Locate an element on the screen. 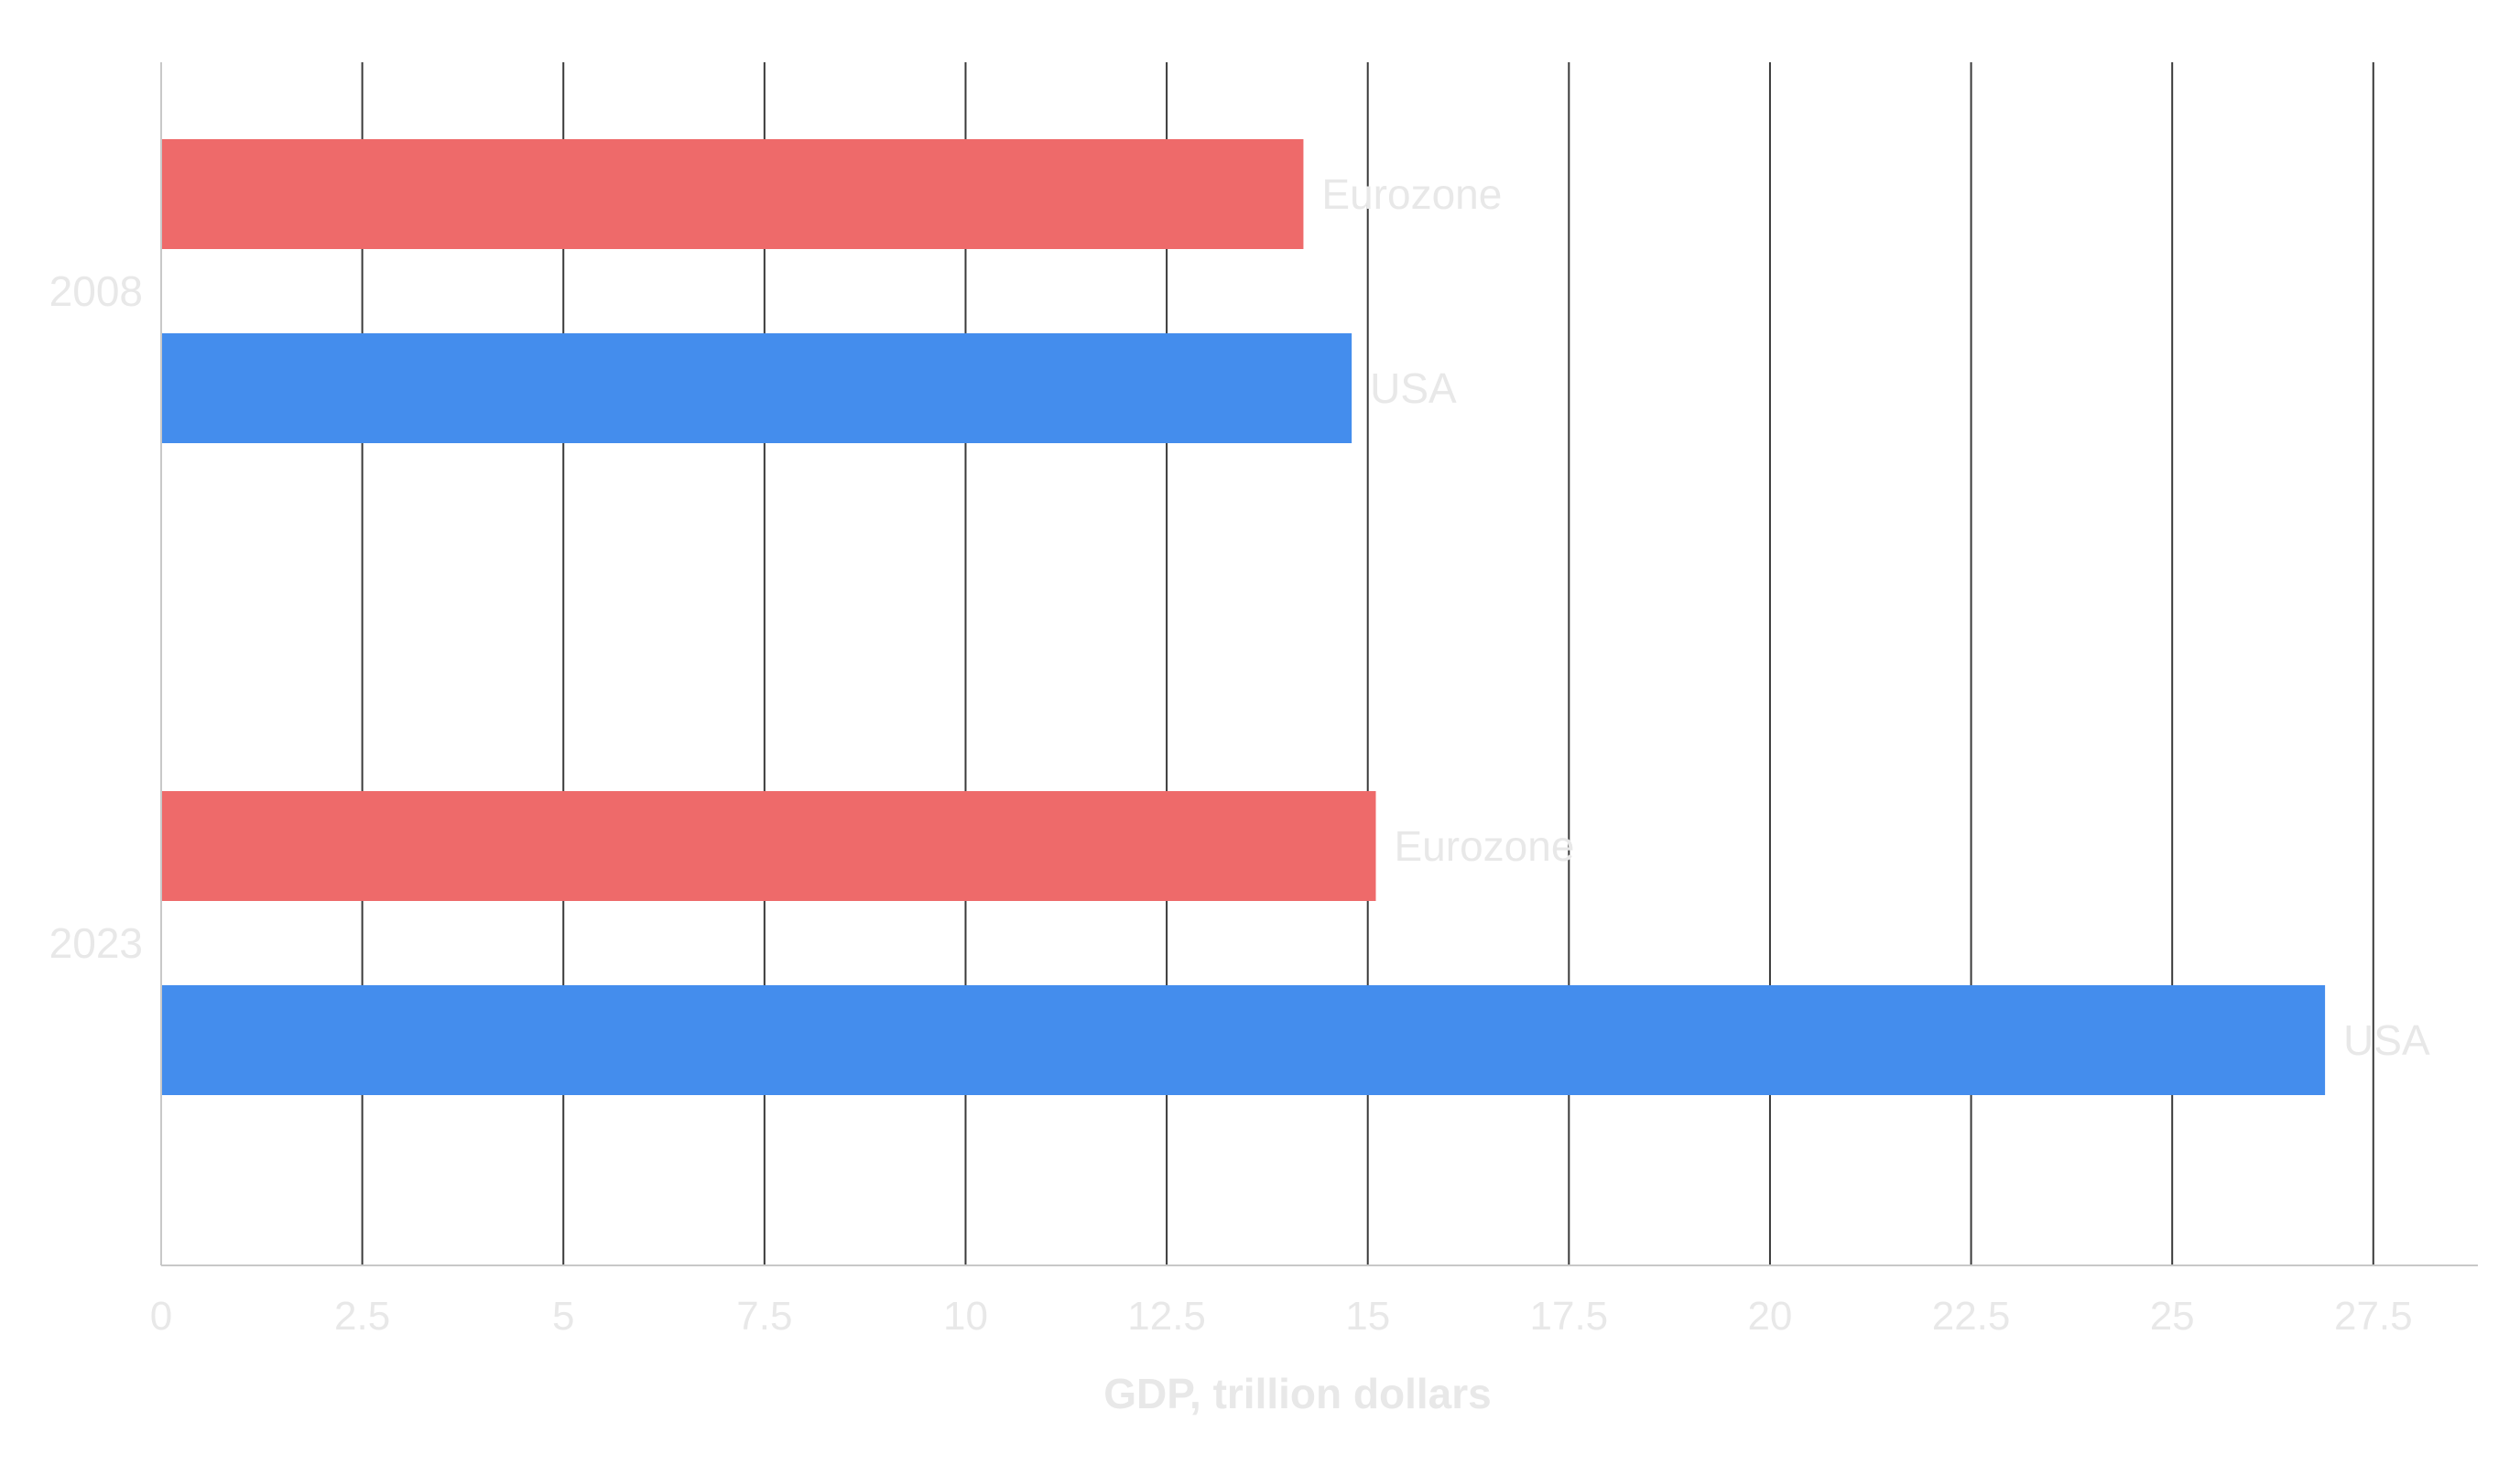  x-tick-label: 25 is located at coordinates (2172, 1316).